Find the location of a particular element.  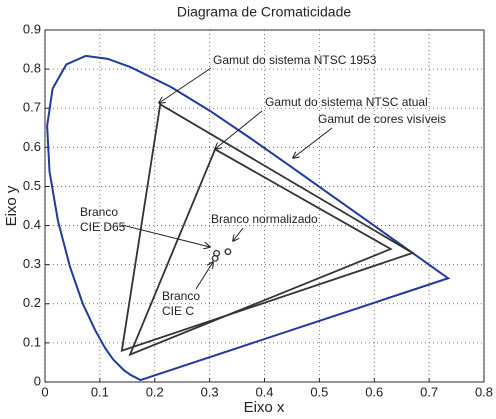

x-tick-label: 0.3 is located at coordinates (210, 391).